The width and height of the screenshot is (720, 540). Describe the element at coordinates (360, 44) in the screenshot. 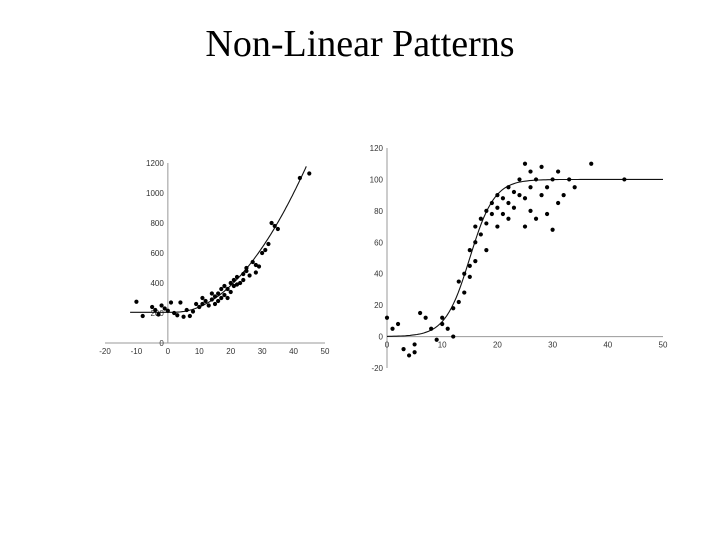

I see `slide-title: Non-Linear Patterns` at that location.